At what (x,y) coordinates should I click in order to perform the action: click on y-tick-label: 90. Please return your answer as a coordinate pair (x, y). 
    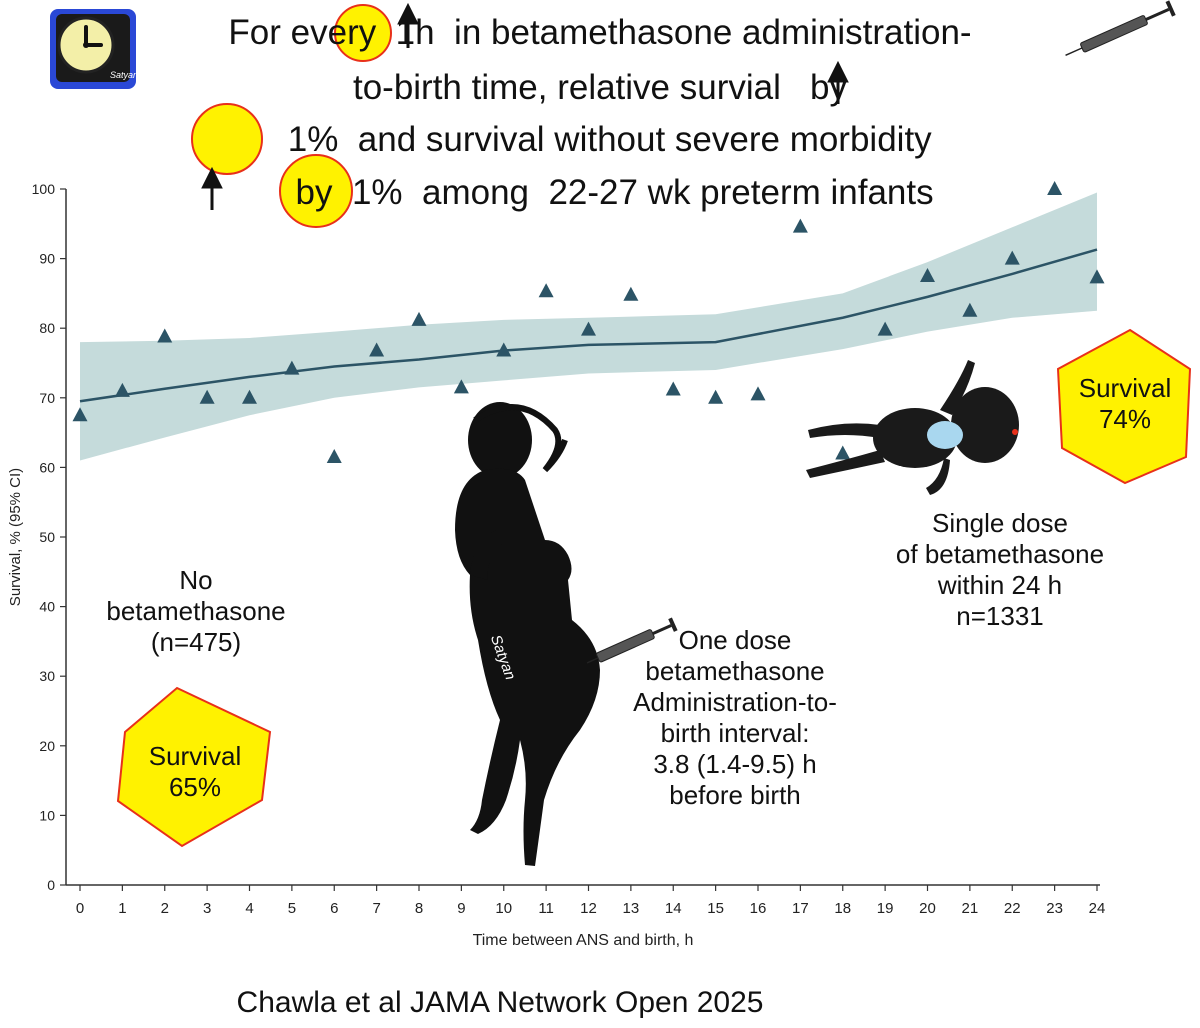
    Looking at the image, I should click on (47, 259).